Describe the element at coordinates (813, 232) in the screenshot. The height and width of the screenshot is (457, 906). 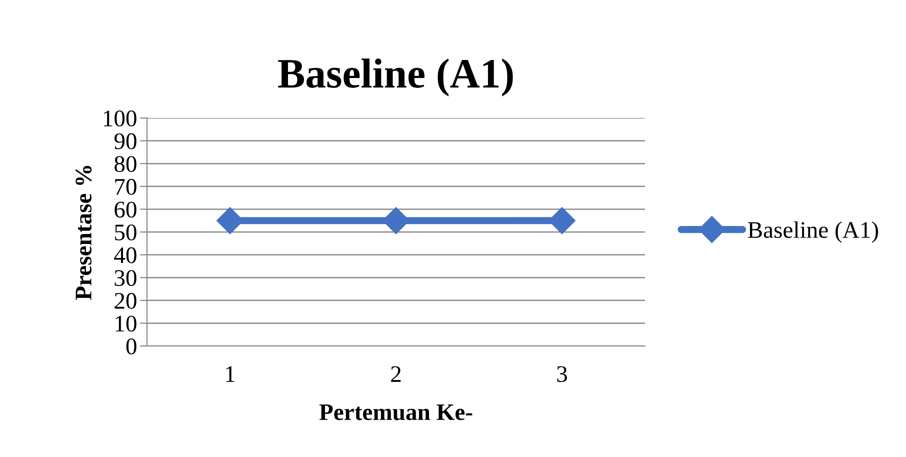
I see `legend-label: Baseline (A1)` at that location.